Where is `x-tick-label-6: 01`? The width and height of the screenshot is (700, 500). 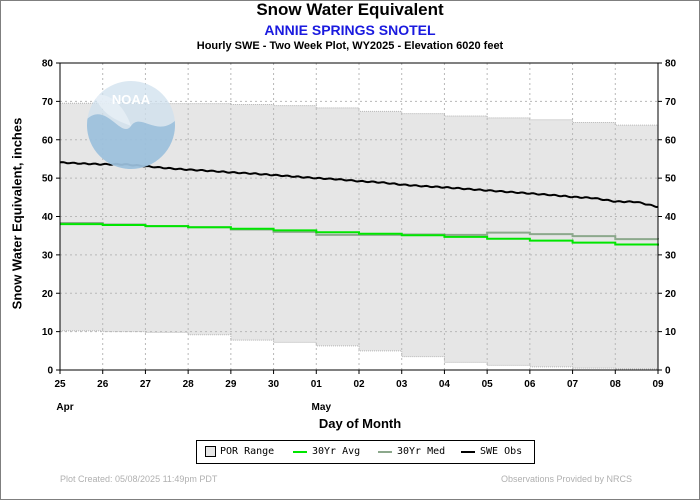 x-tick-label-6: 01 is located at coordinates (317, 384).